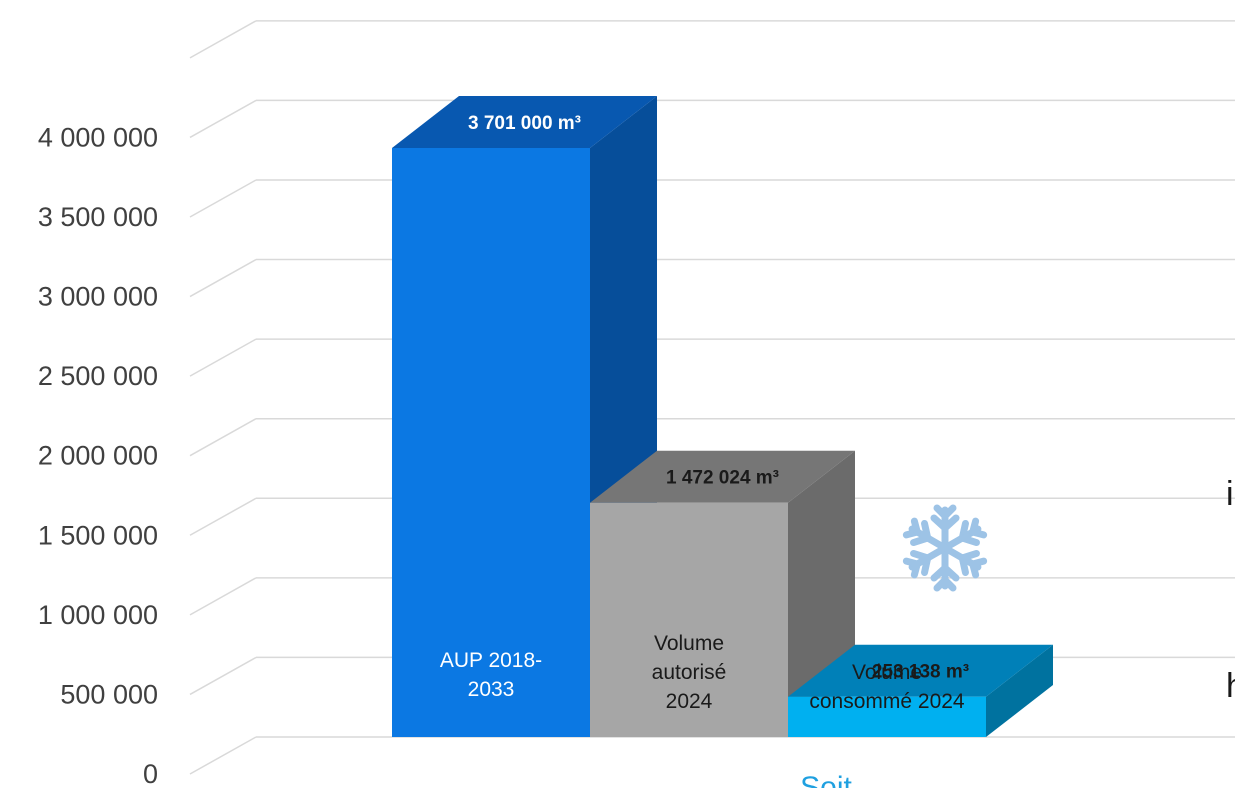  What do you see at coordinates (1230, 494) in the screenshot?
I see `right-clipped-text-1: i` at bounding box center [1230, 494].